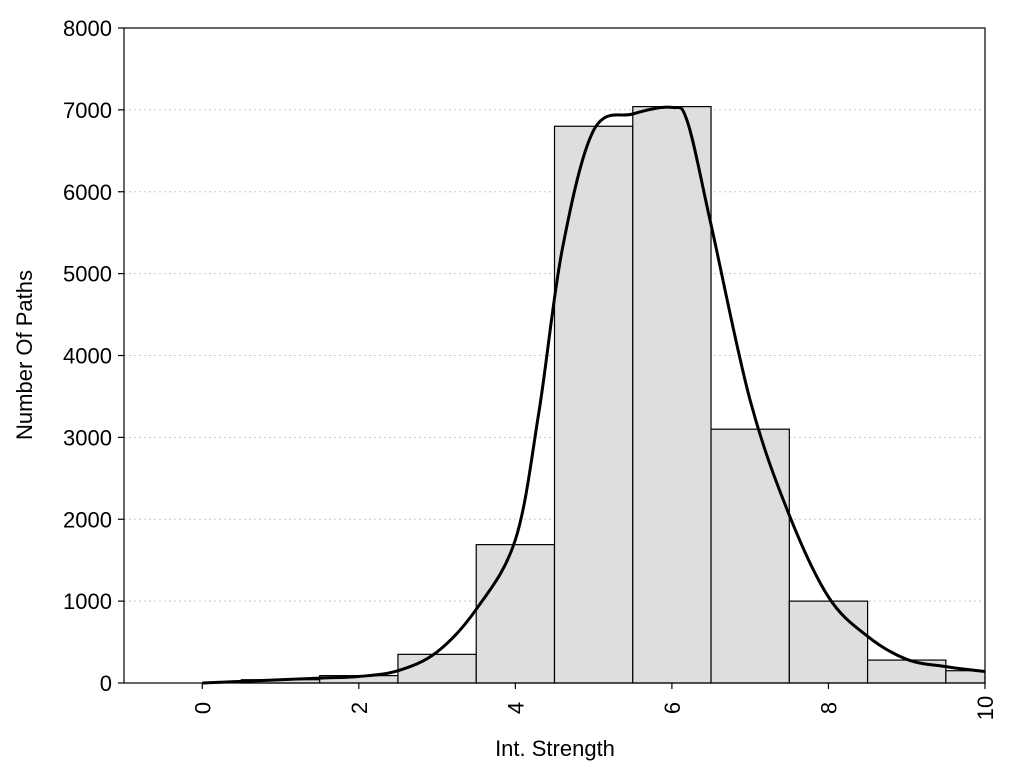 Image resolution: width=1024 pixels, height=768 pixels. What do you see at coordinates (87, 192) in the screenshot?
I see `y-tick-label: 6000` at bounding box center [87, 192].